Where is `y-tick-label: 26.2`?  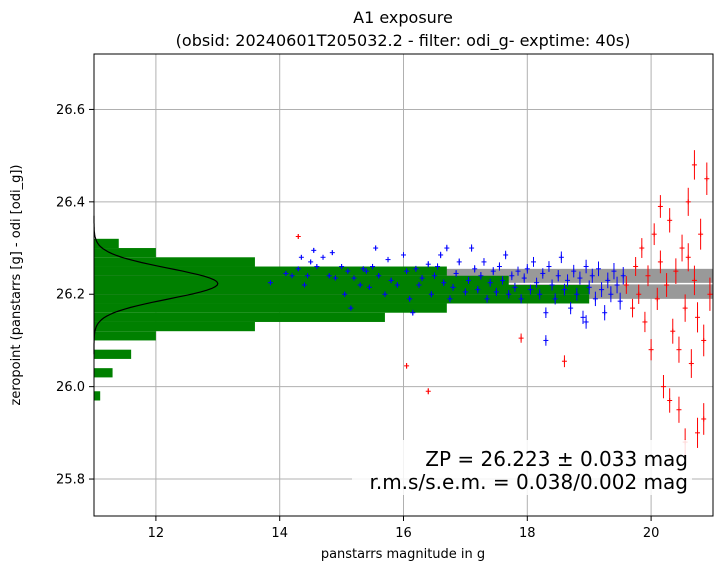 y-tick-label: 26.2 is located at coordinates (70, 295).